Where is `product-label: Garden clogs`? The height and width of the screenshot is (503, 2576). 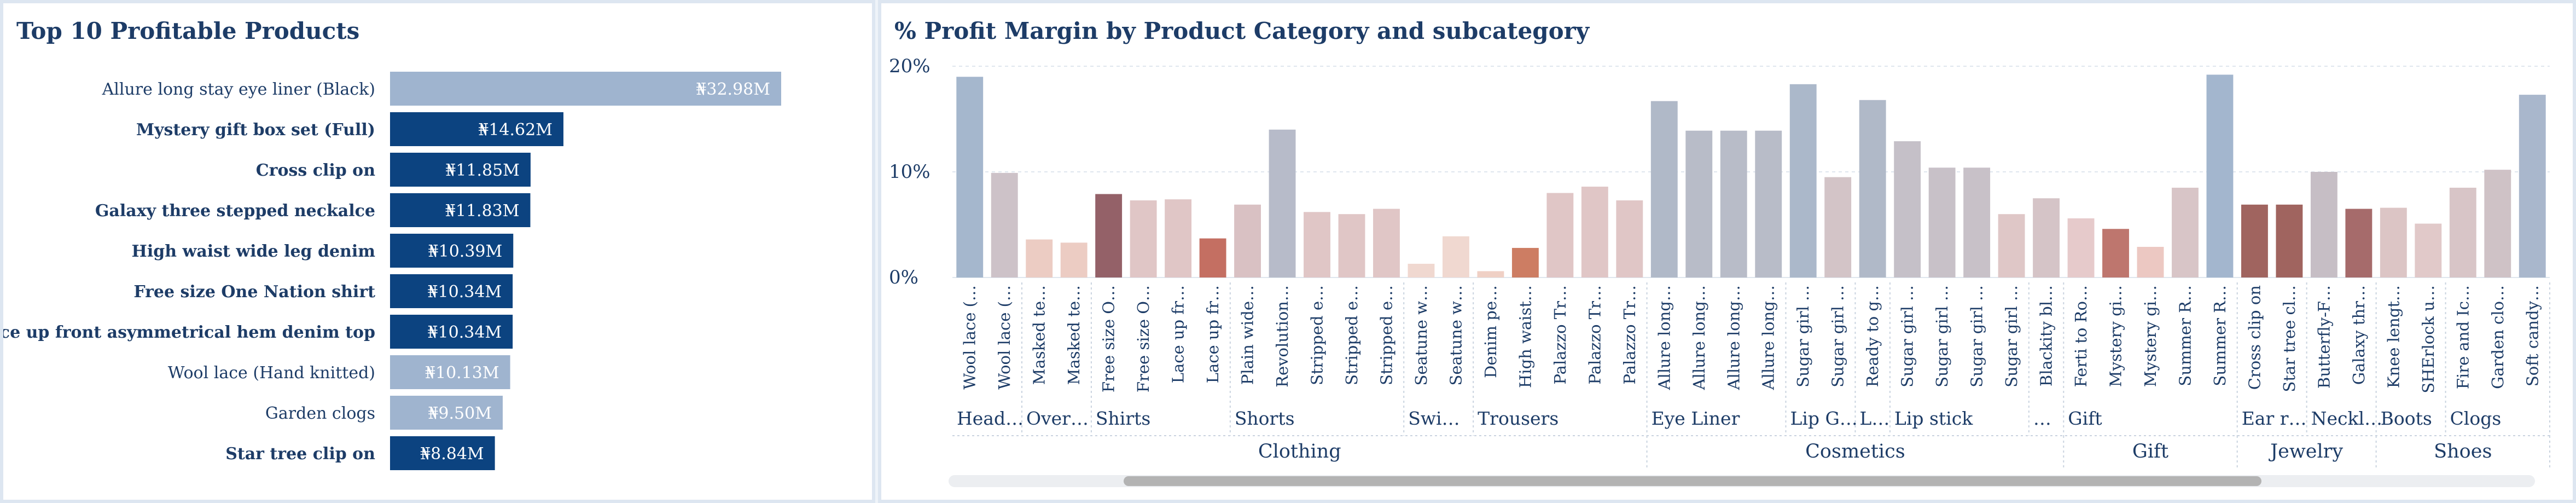 product-label: Garden clogs is located at coordinates (320, 413).